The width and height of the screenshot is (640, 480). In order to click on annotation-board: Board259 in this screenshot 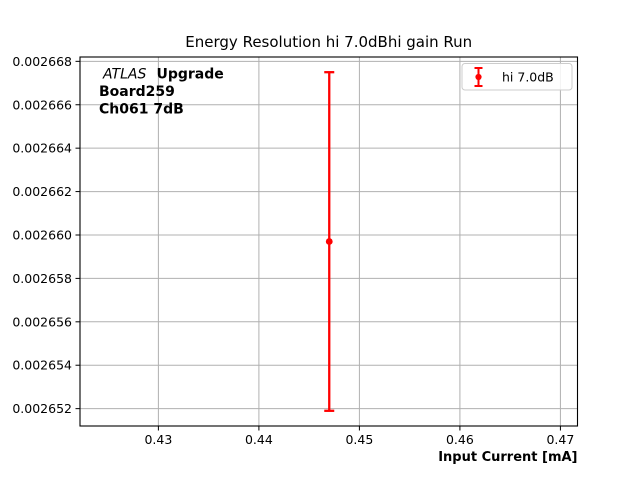, I will do `click(137, 92)`.